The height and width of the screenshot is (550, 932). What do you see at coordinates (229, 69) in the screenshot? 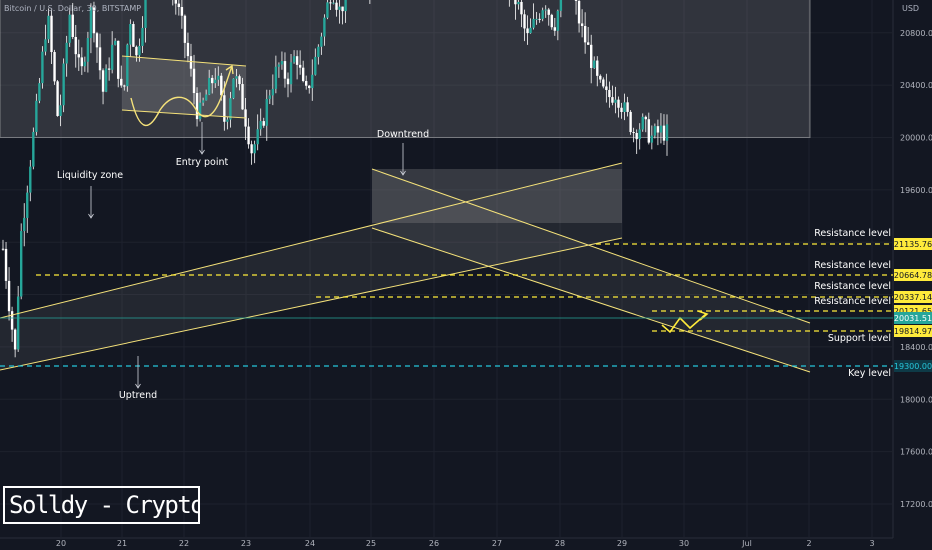
I see `entry-curve-arrowhead` at bounding box center [229, 69].